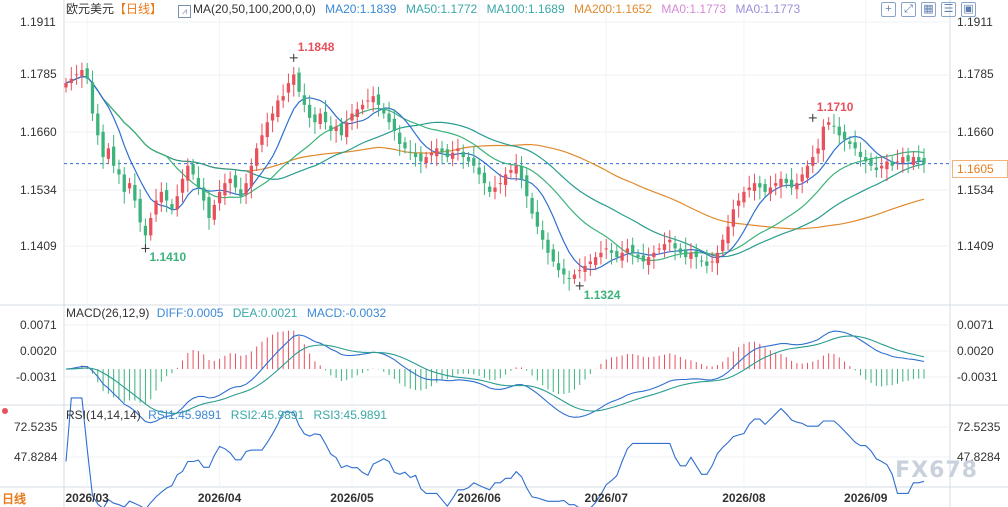  I want to click on crosshair-indicator-icon, so click(5, 411).